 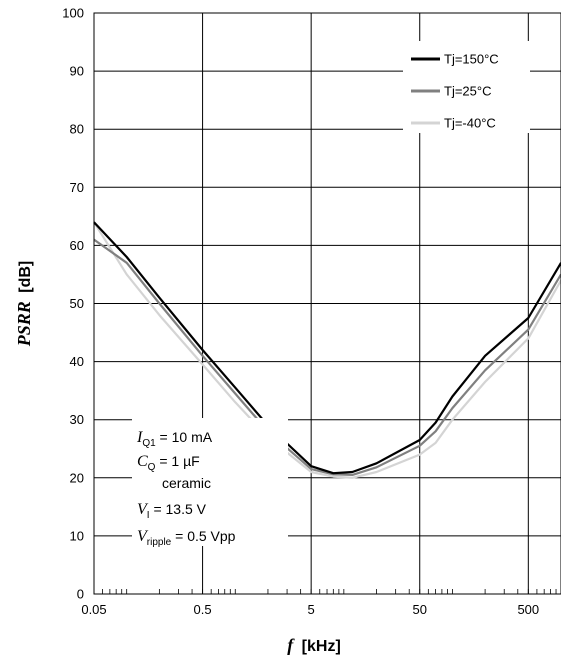 I want to click on y-tick-label: 80, so click(x=77, y=129).